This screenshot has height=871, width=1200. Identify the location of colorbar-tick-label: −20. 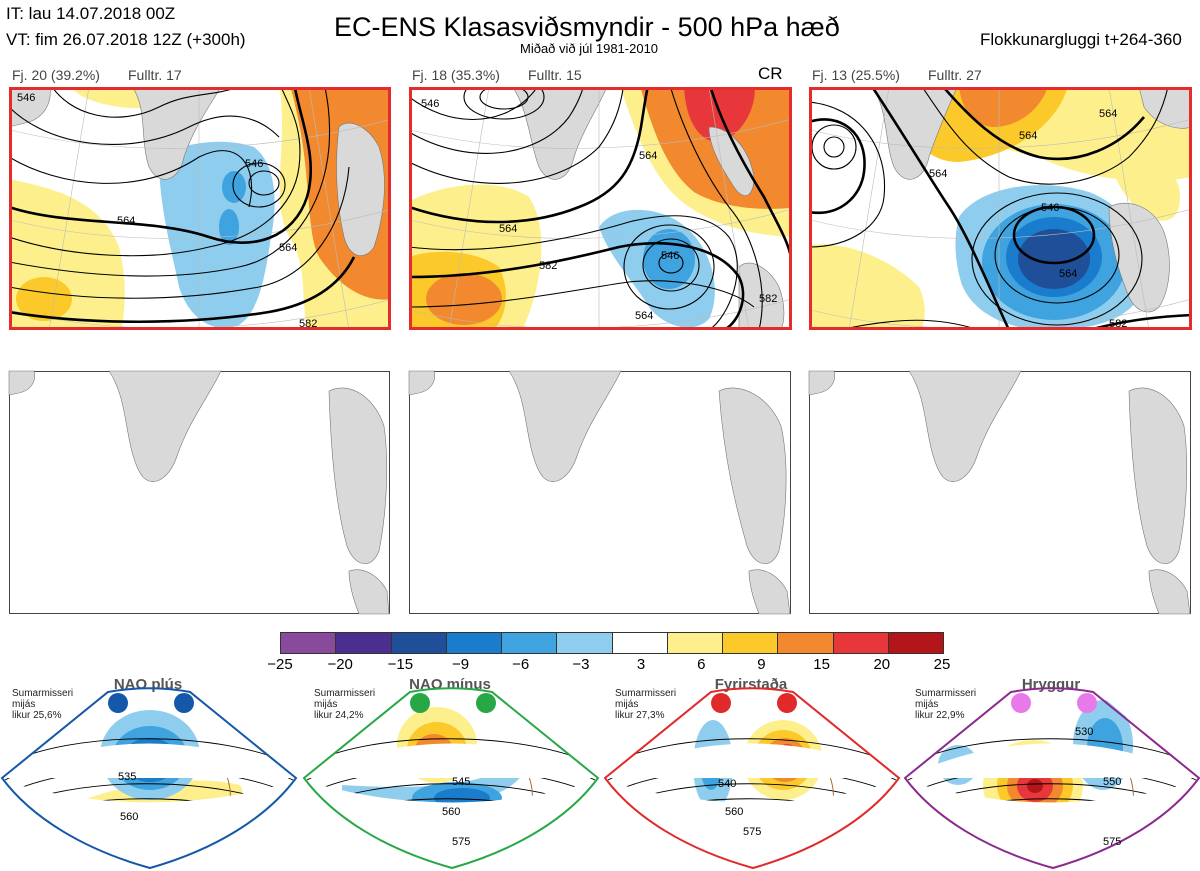
(340, 664).